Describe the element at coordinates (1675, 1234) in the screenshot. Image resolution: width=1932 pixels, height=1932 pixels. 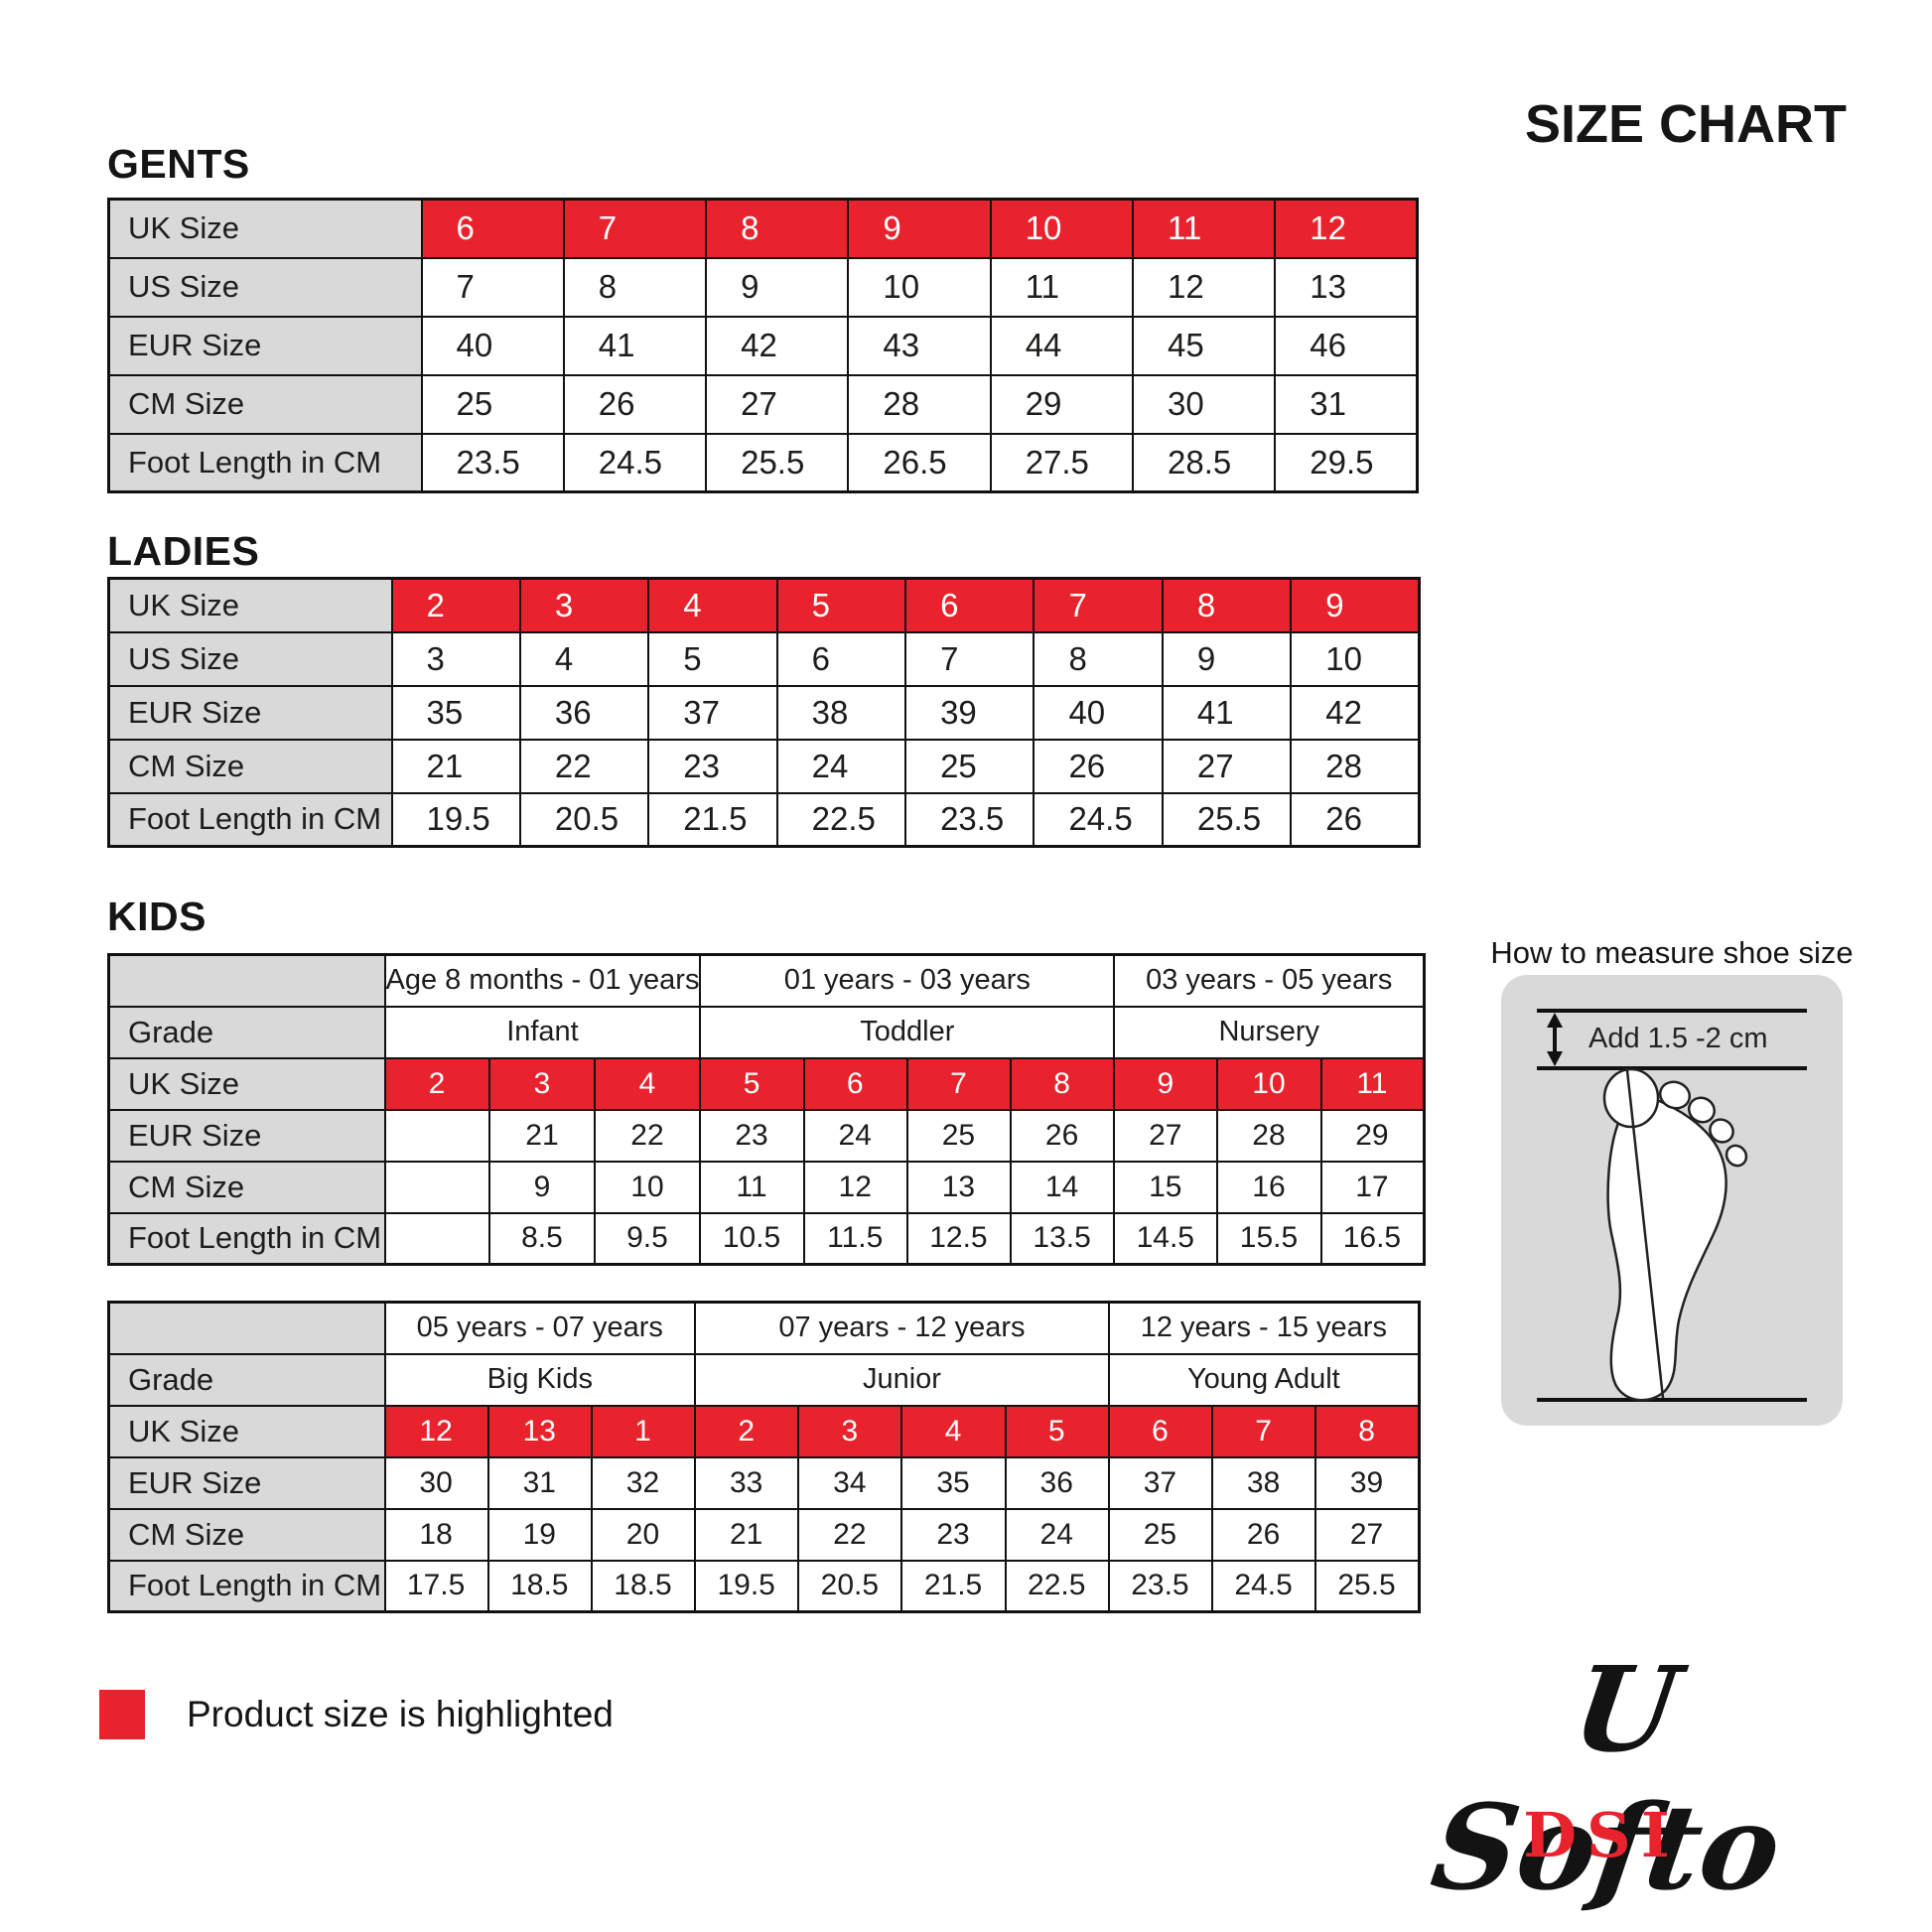
I see `footprint-illustration` at that location.